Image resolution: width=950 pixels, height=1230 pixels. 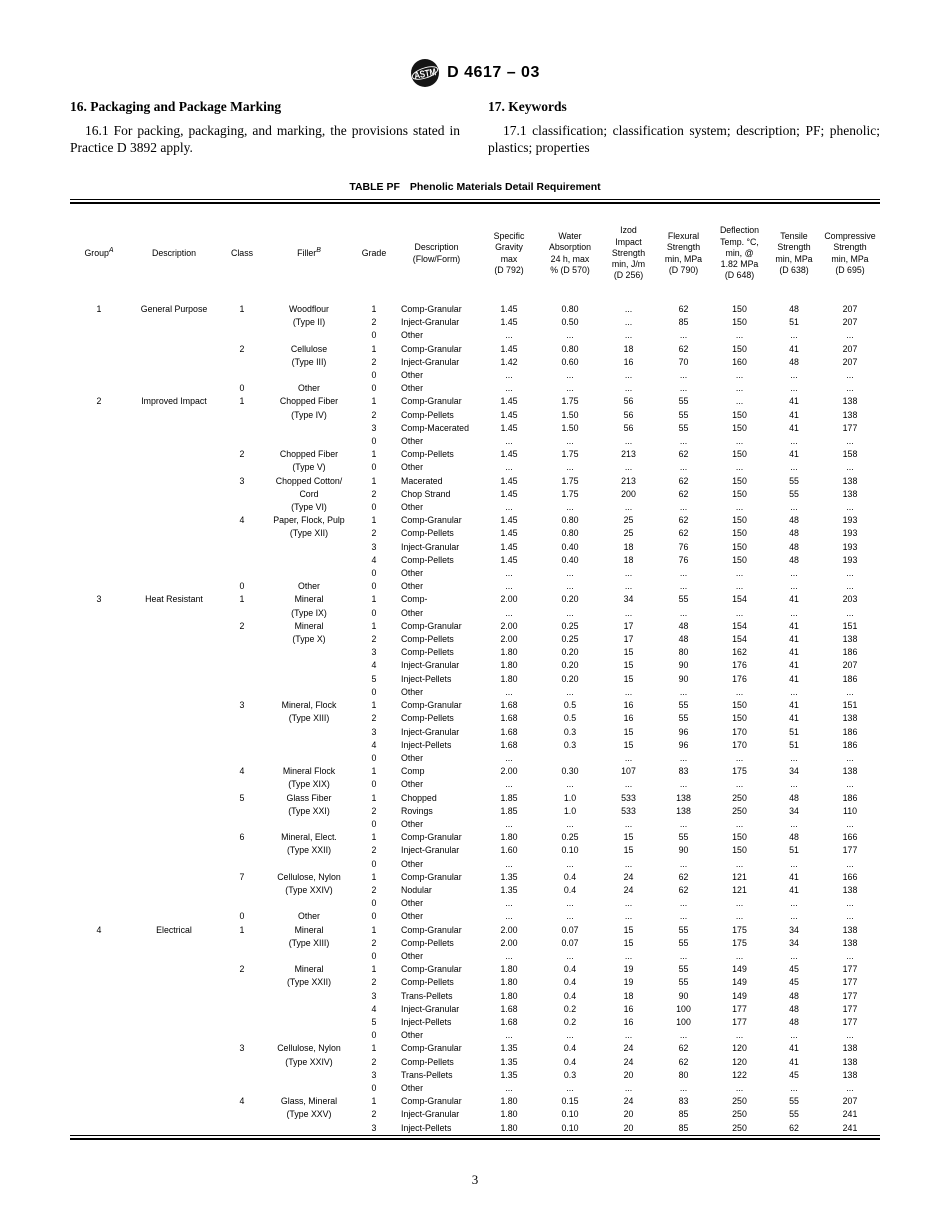 What do you see at coordinates (509, 361) in the screenshot?
I see `table-cell: 1.42` at bounding box center [509, 361].